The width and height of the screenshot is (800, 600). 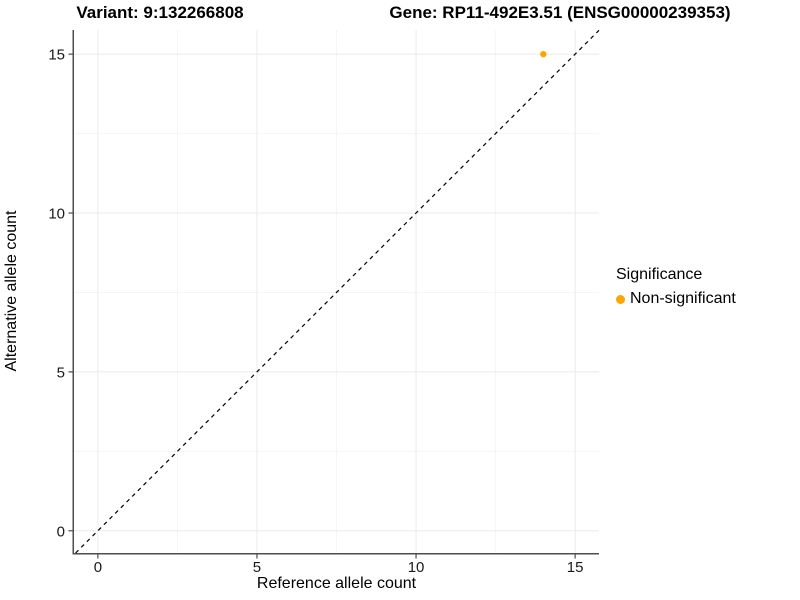 What do you see at coordinates (61, 372) in the screenshot?
I see `y-tick-label: 5` at bounding box center [61, 372].